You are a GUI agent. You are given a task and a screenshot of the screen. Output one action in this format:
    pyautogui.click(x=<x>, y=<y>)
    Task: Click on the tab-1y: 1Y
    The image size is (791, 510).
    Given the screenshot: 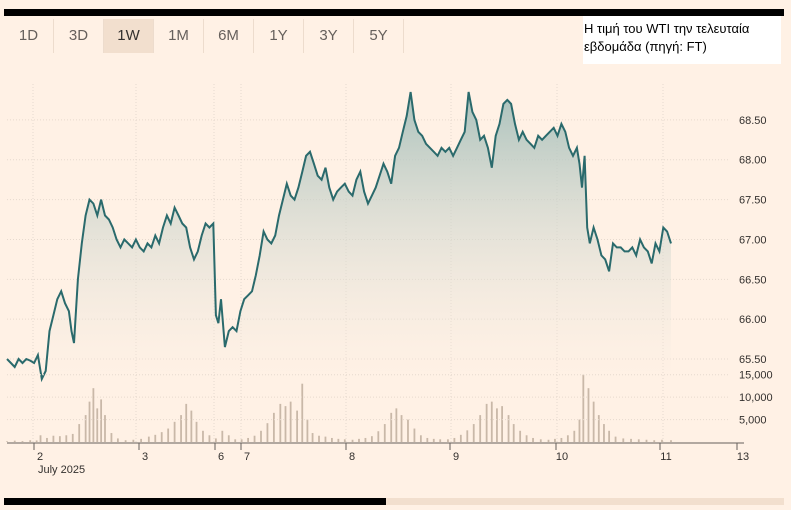 What is the action you would take?
    pyautogui.click(x=279, y=36)
    